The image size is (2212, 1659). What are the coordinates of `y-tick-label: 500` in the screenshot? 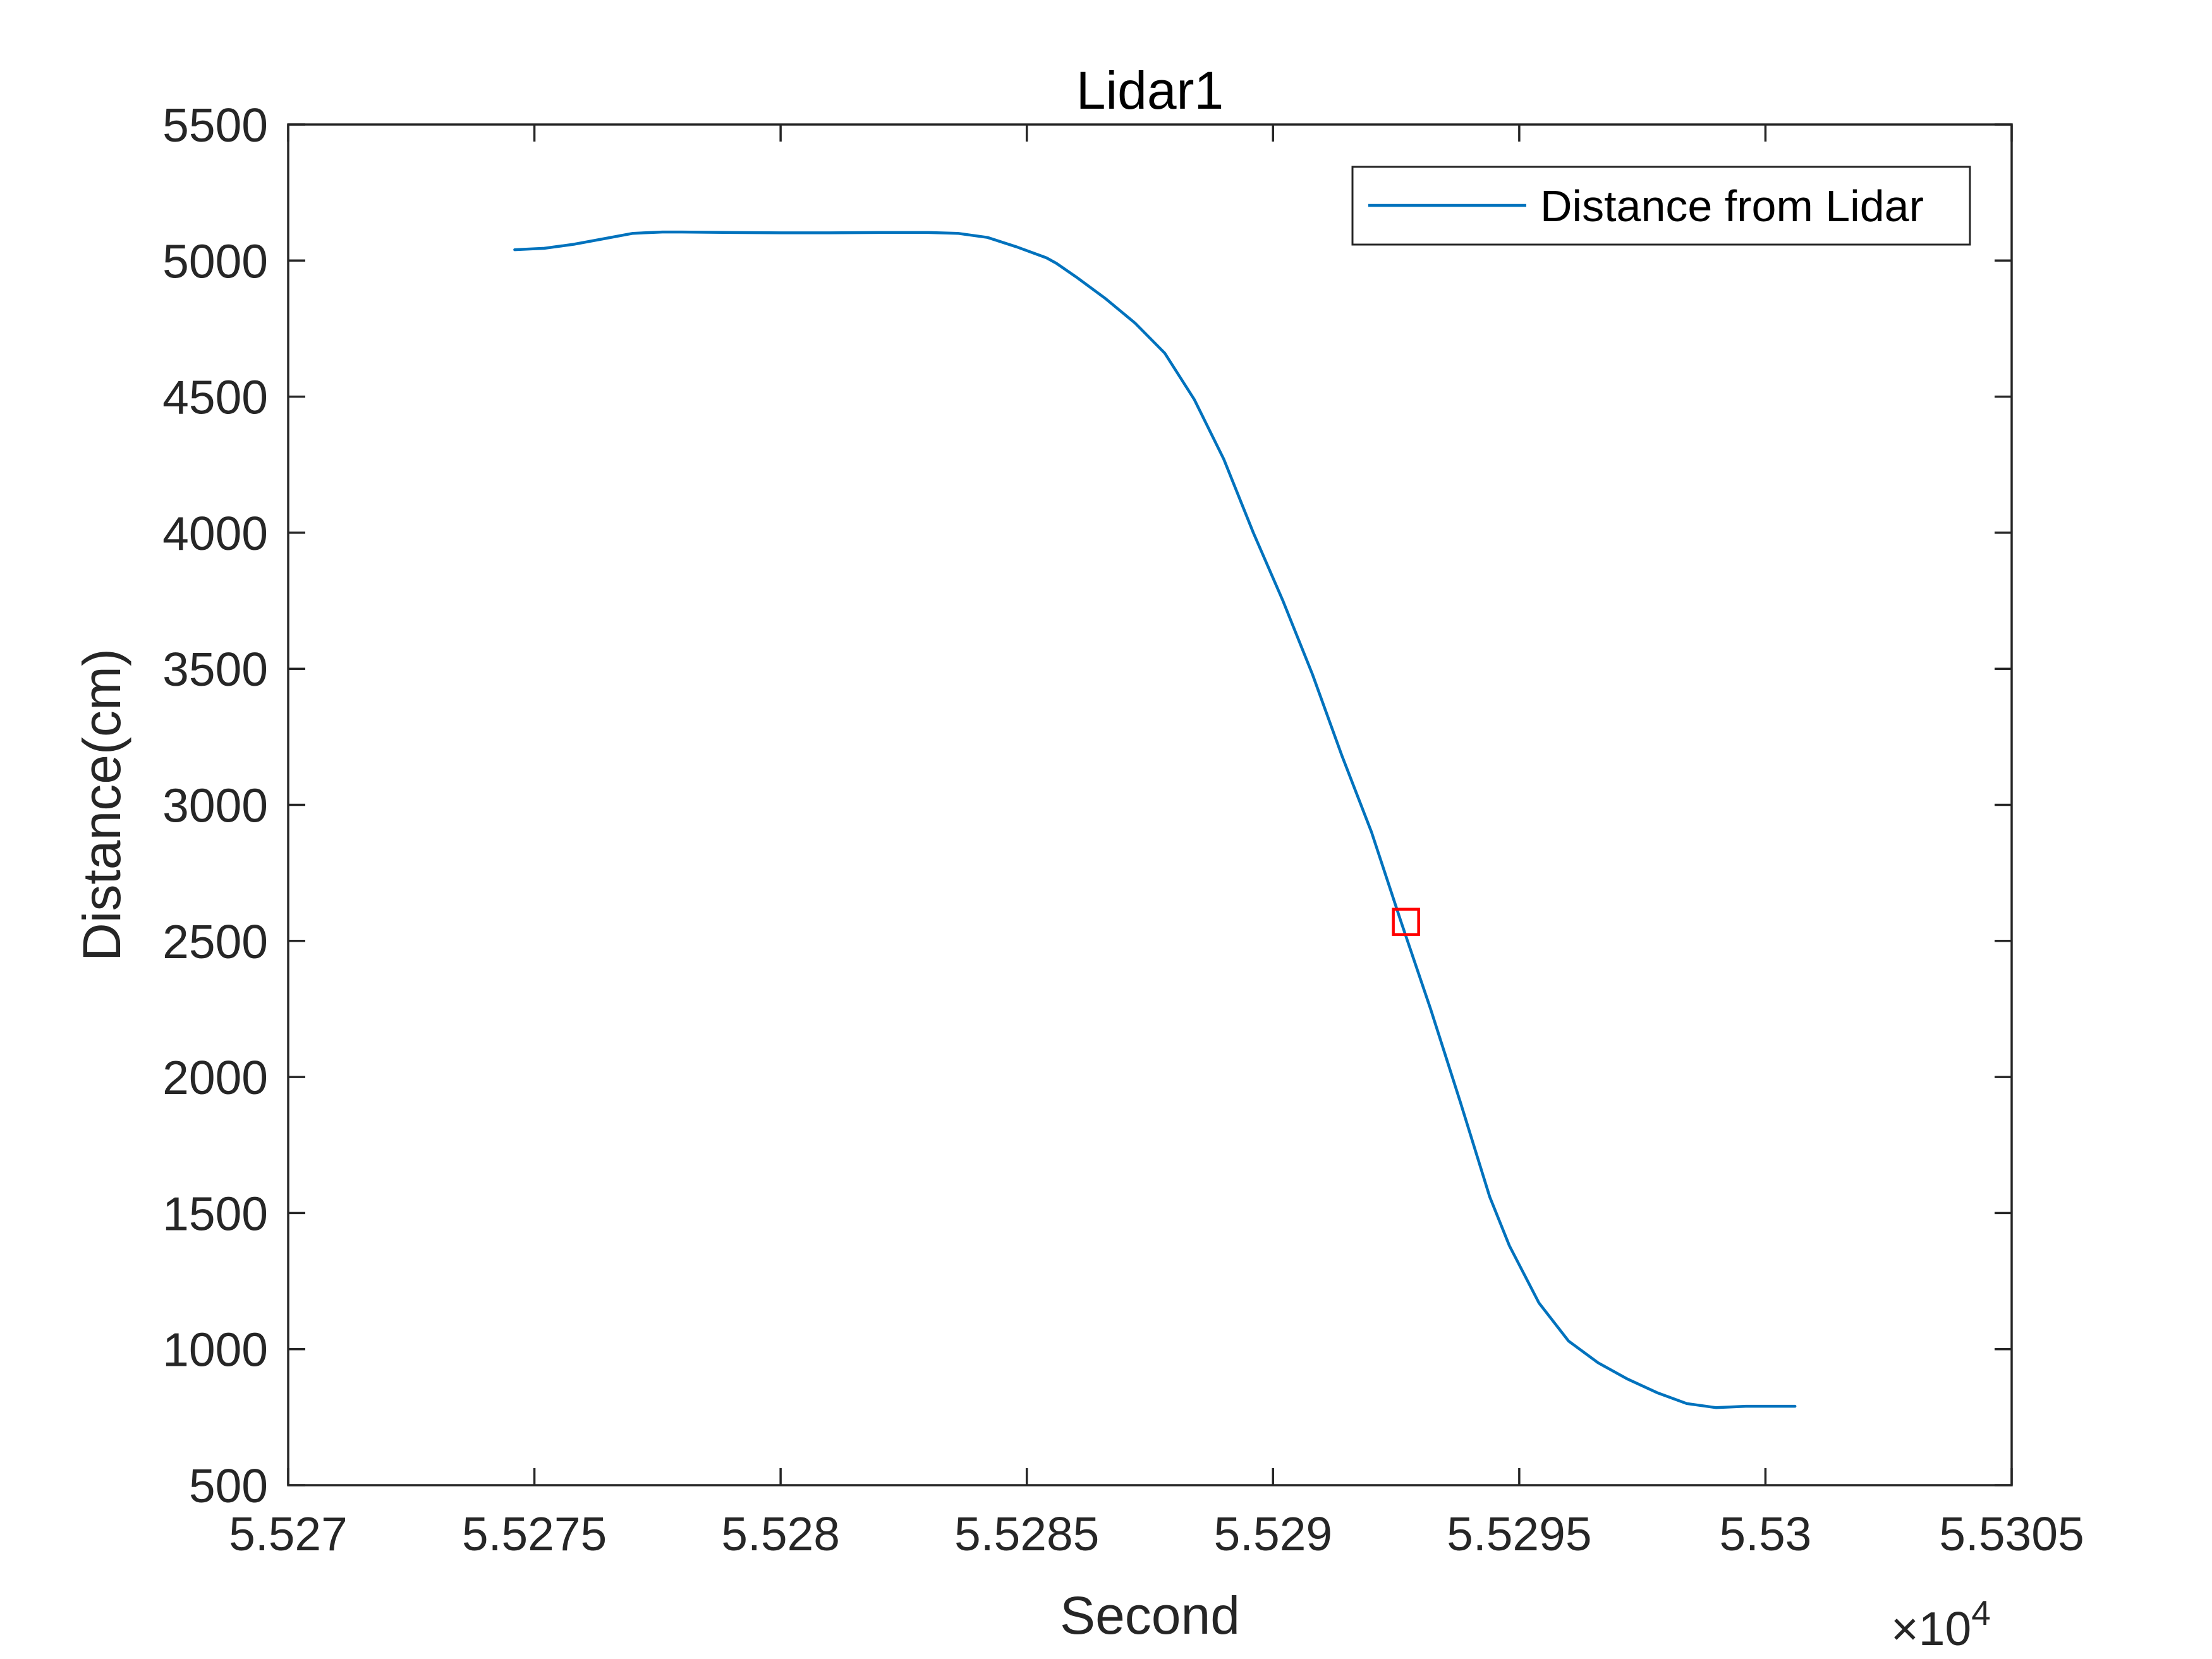 It's located at (229, 1485).